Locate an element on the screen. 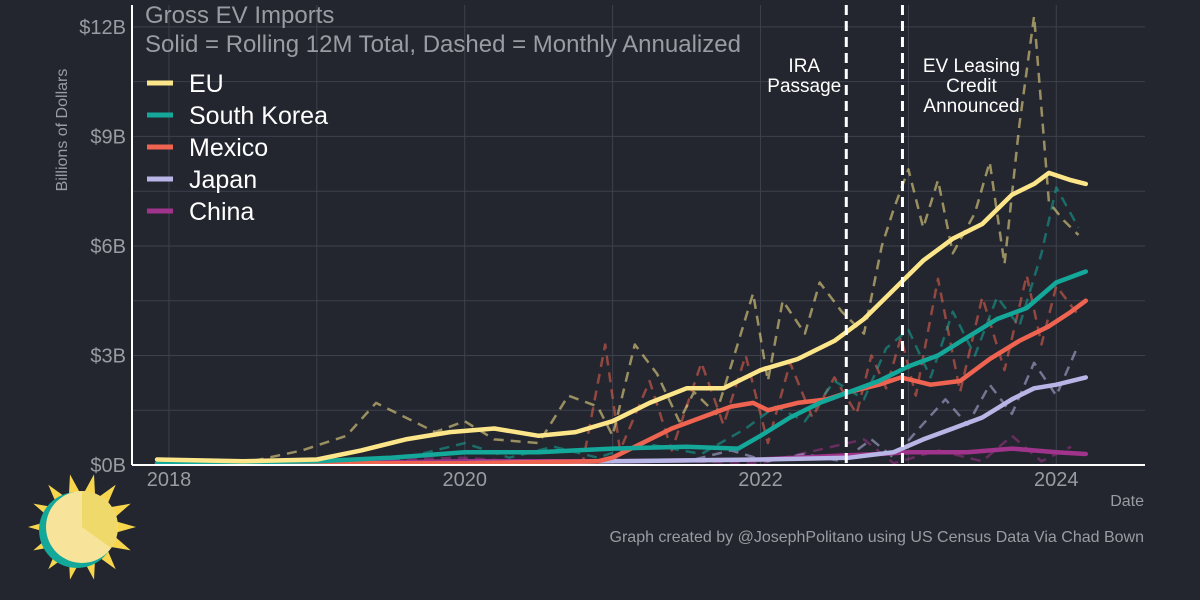 The height and width of the screenshot is (600, 1200). legend-label-japan: Japan is located at coordinates (223, 180).